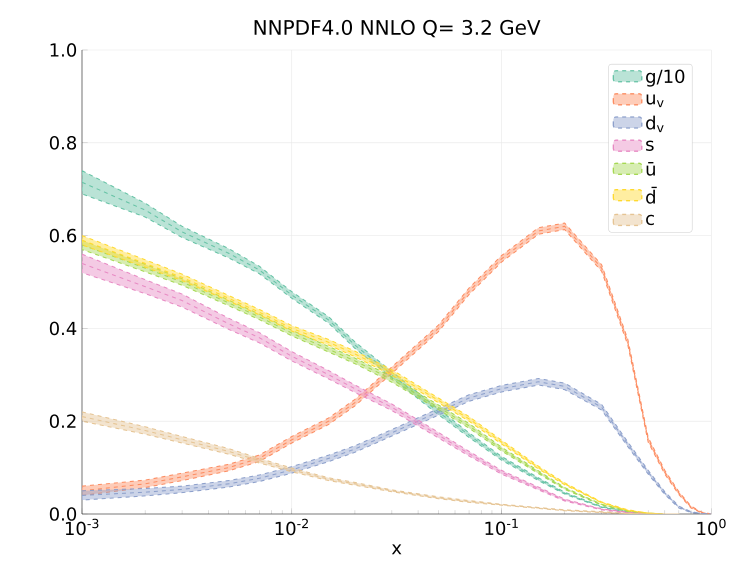 The height and width of the screenshot is (586, 737). I want to click on y-tick-label: 0.8, so click(63, 143).